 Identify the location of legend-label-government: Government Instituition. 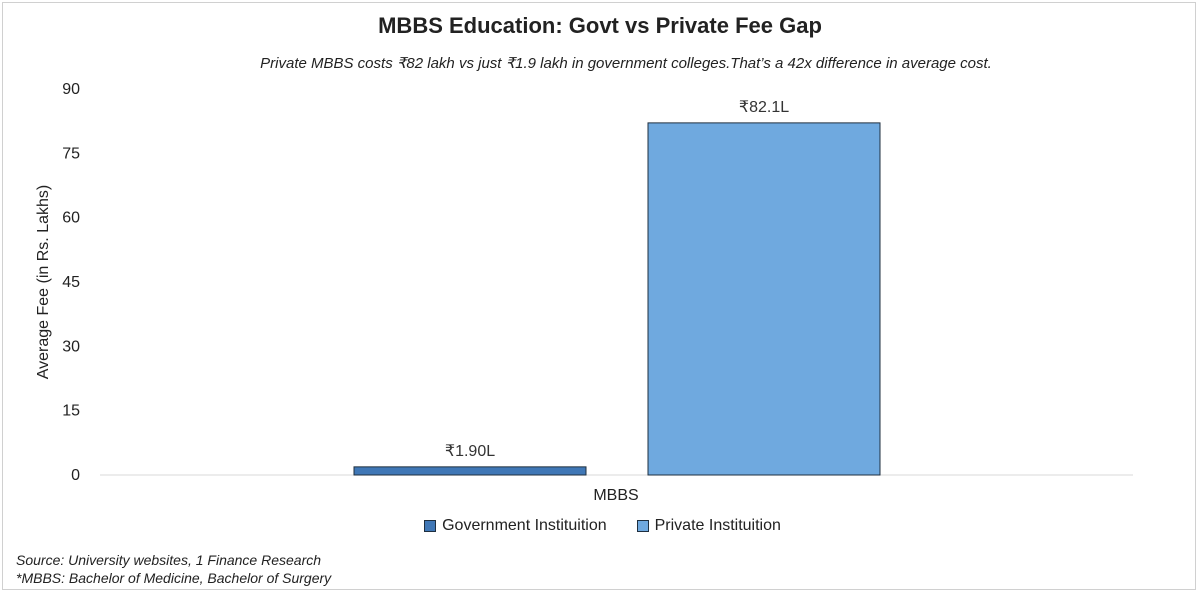
(524, 525).